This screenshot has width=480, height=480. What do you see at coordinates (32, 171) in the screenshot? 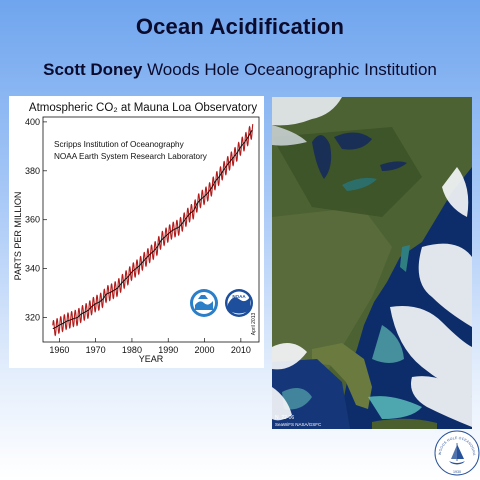
I see `y-tick-label: 380` at bounding box center [32, 171].